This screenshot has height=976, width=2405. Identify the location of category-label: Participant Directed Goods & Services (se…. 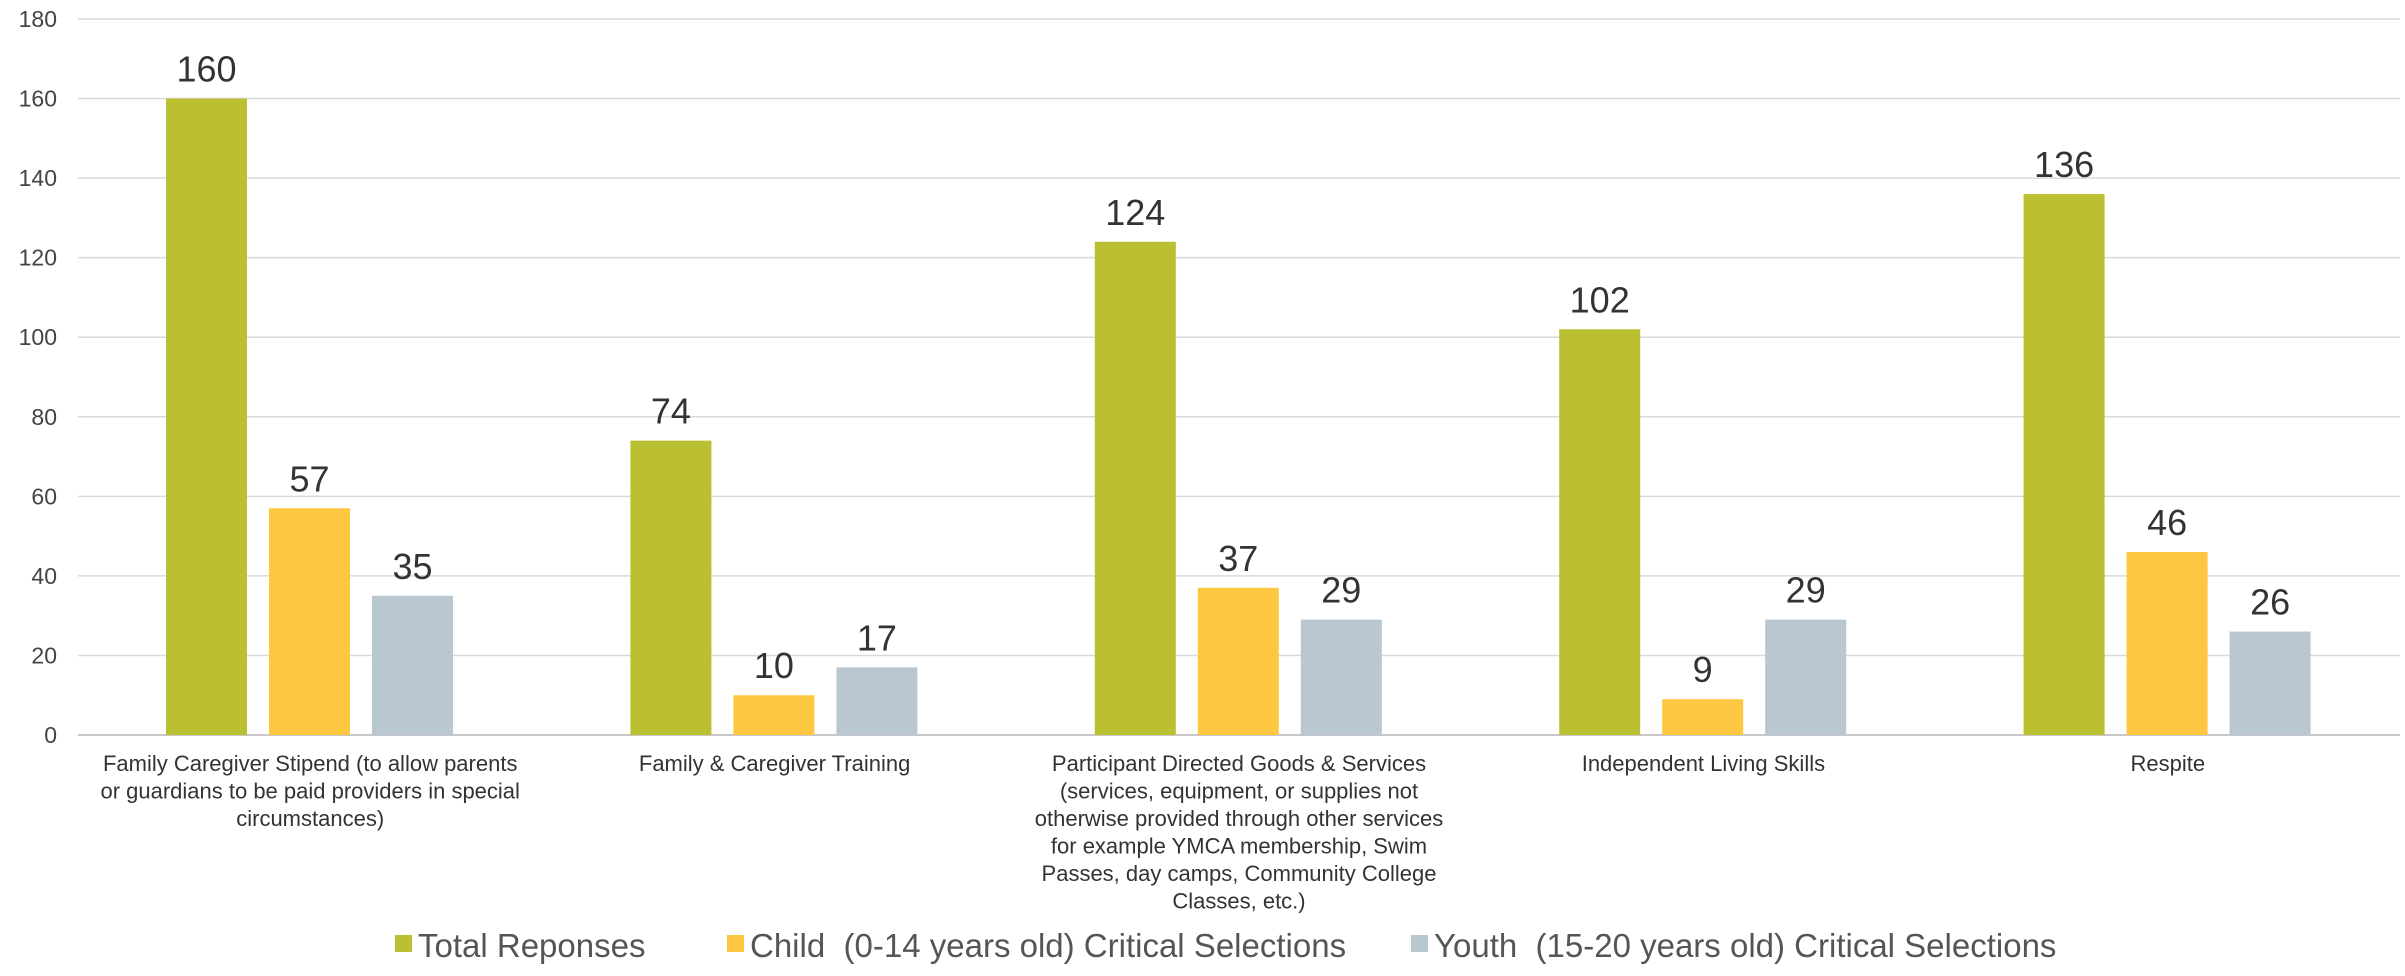
(1239, 832).